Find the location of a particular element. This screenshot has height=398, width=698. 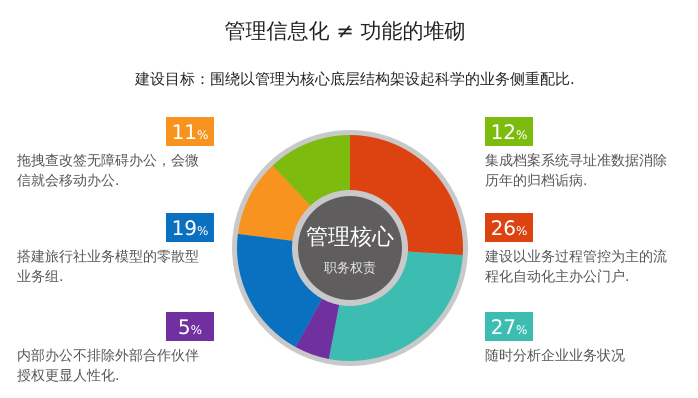

data-label: 27% is located at coordinates (509, 327).